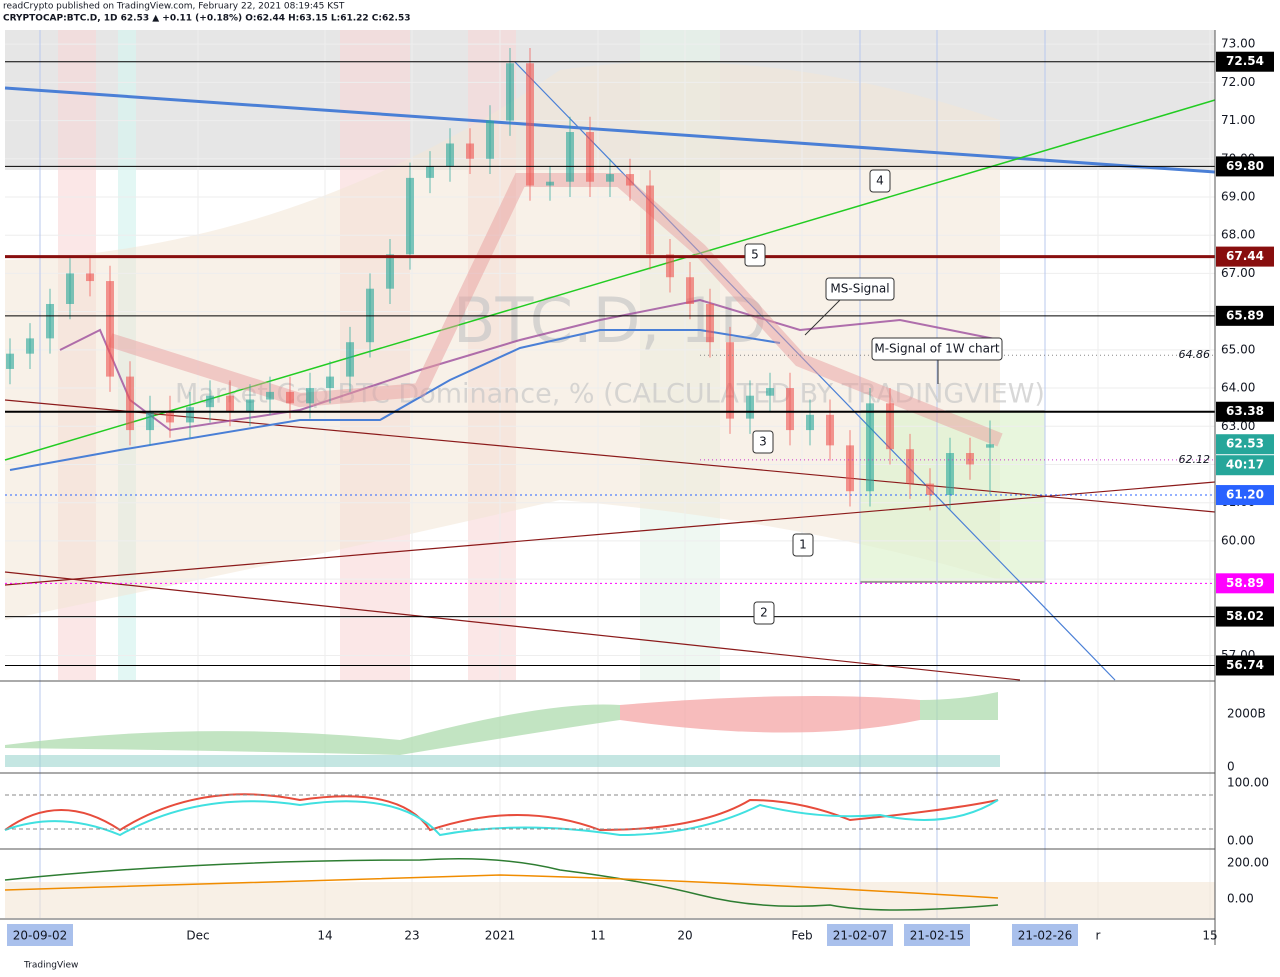  I want to click on level-label: 61.20, so click(1245, 495).